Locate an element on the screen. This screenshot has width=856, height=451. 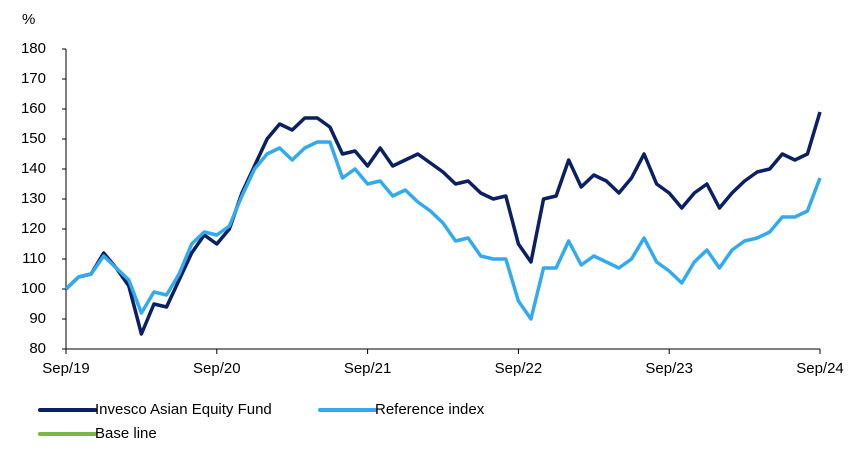
x-tick-label: Sep/19 is located at coordinates (66, 368).